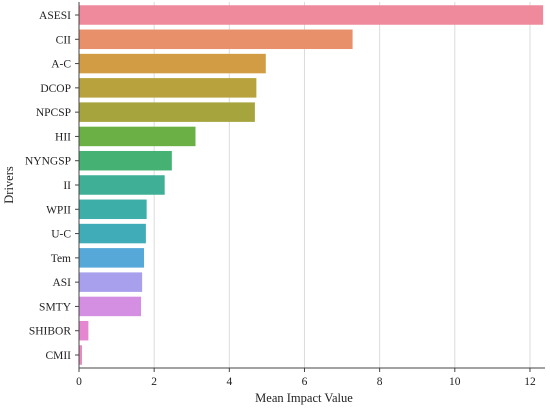  Describe the element at coordinates (61, 65) in the screenshot. I see `category-label: A-C` at that location.